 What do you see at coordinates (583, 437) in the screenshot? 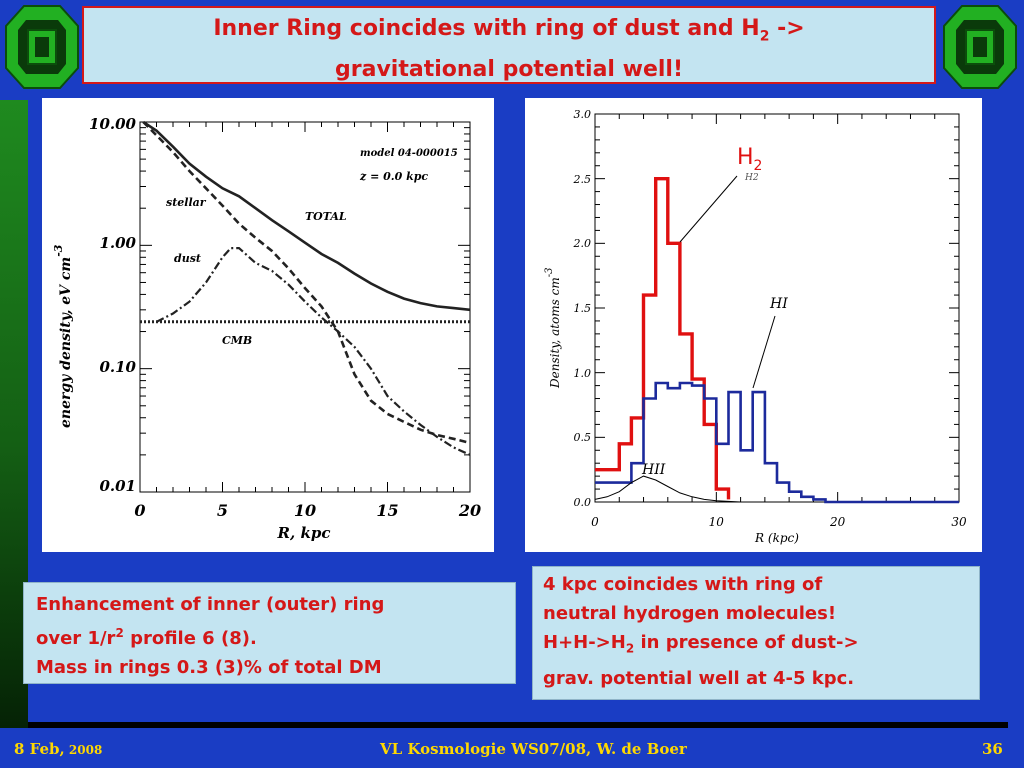
I see `y-tick-label: 0.5` at bounding box center [583, 437].